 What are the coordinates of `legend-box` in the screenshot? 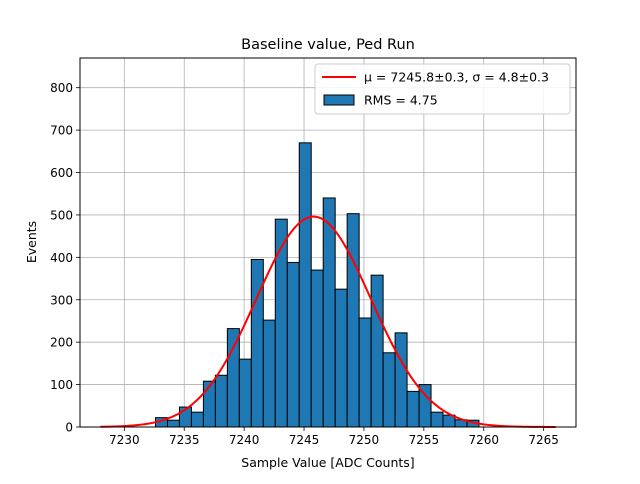 It's located at (442, 89).